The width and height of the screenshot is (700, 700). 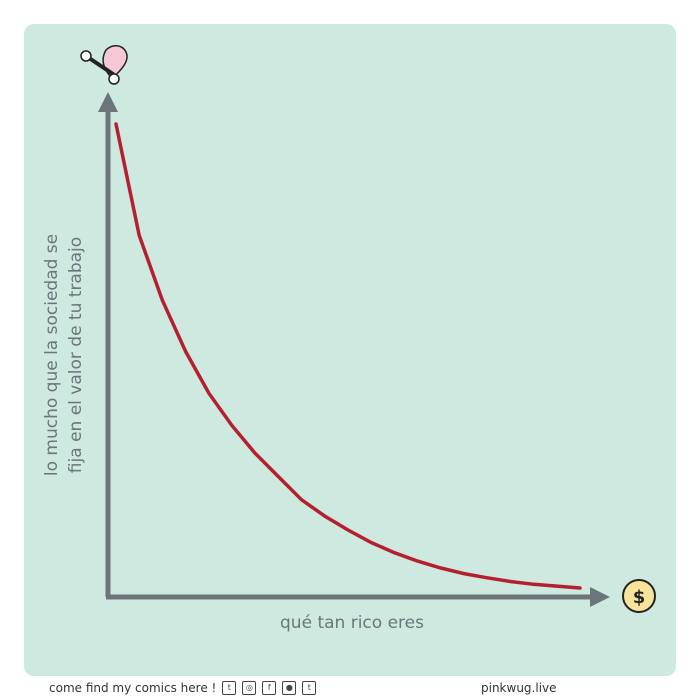 I want to click on dollar-coin-icon: $, so click(x=639, y=596).